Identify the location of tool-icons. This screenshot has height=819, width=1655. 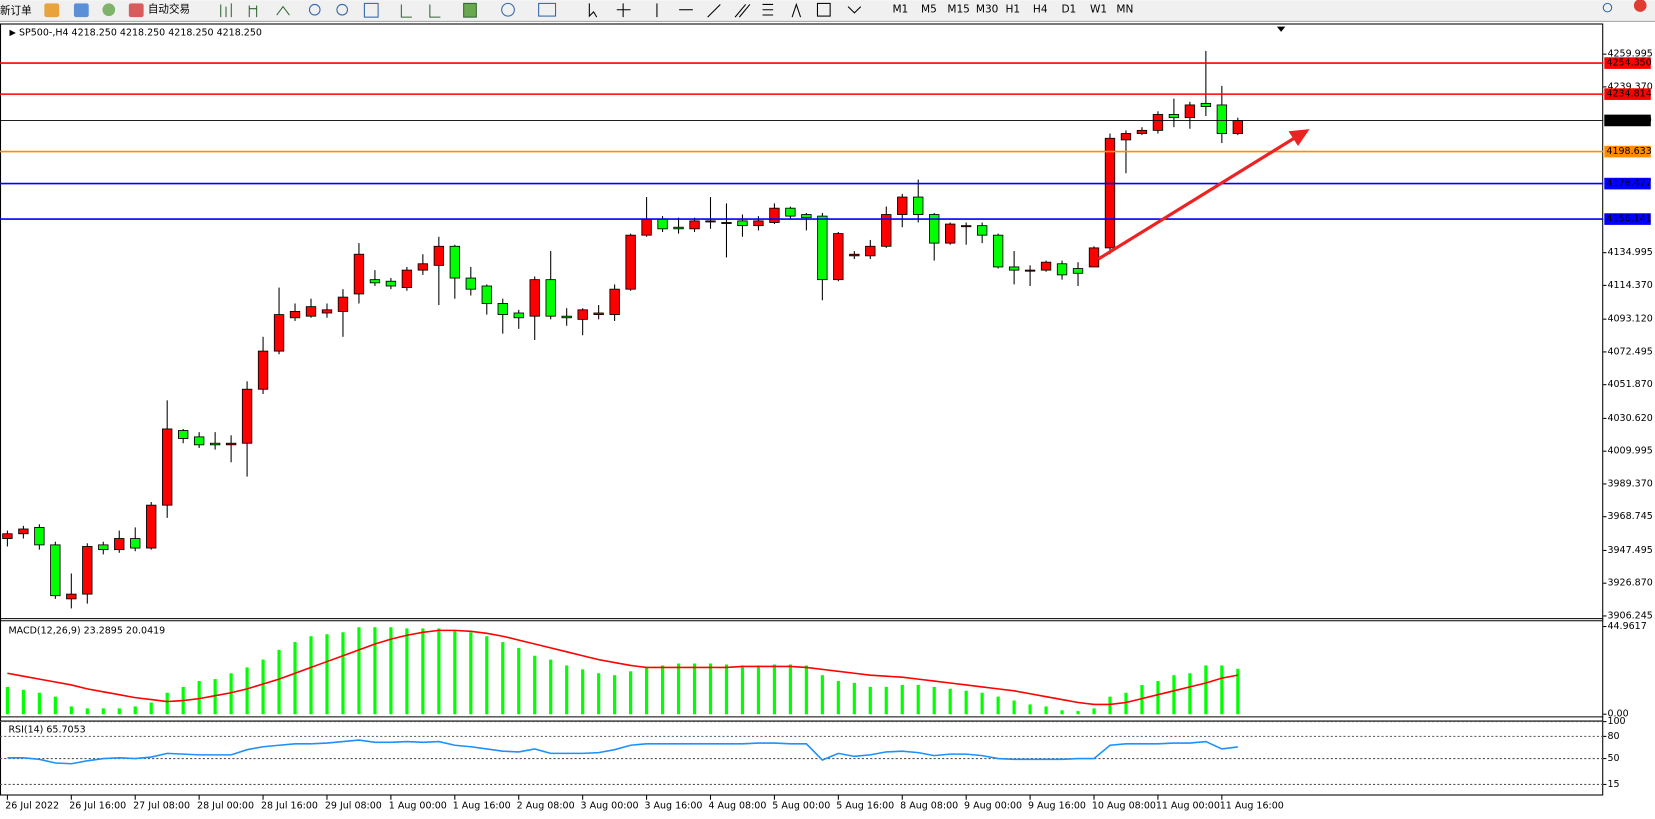
(916, 10).